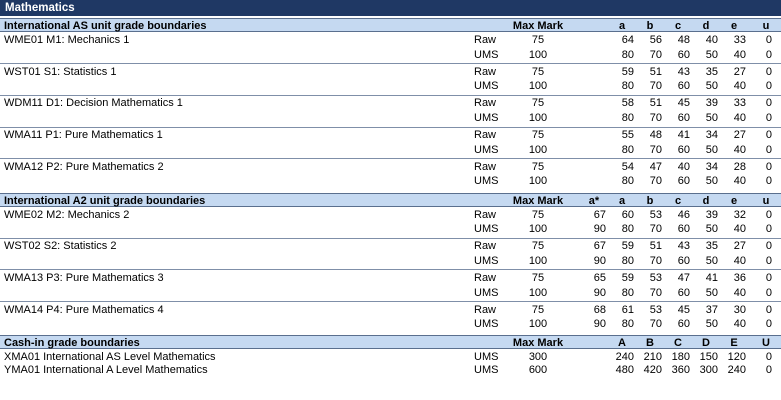 This screenshot has height=400, width=781. I want to click on unit-name: WMA11 P1: Pure Mathematics 1, so click(83, 135).